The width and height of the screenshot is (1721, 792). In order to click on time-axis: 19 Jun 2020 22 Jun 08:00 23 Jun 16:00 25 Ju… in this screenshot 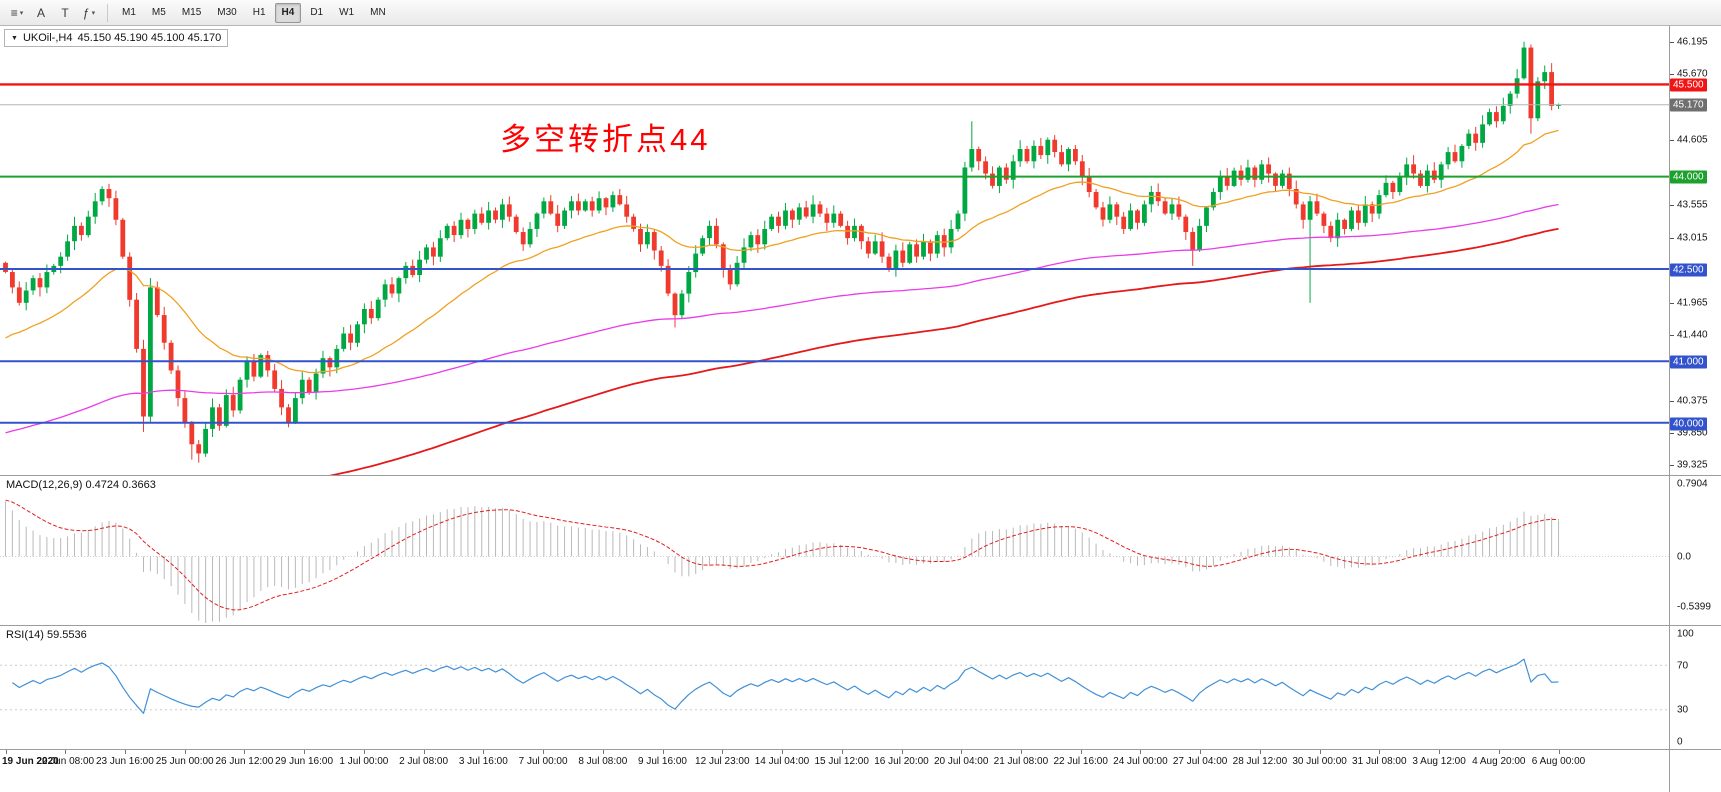, I will do `click(834, 771)`.